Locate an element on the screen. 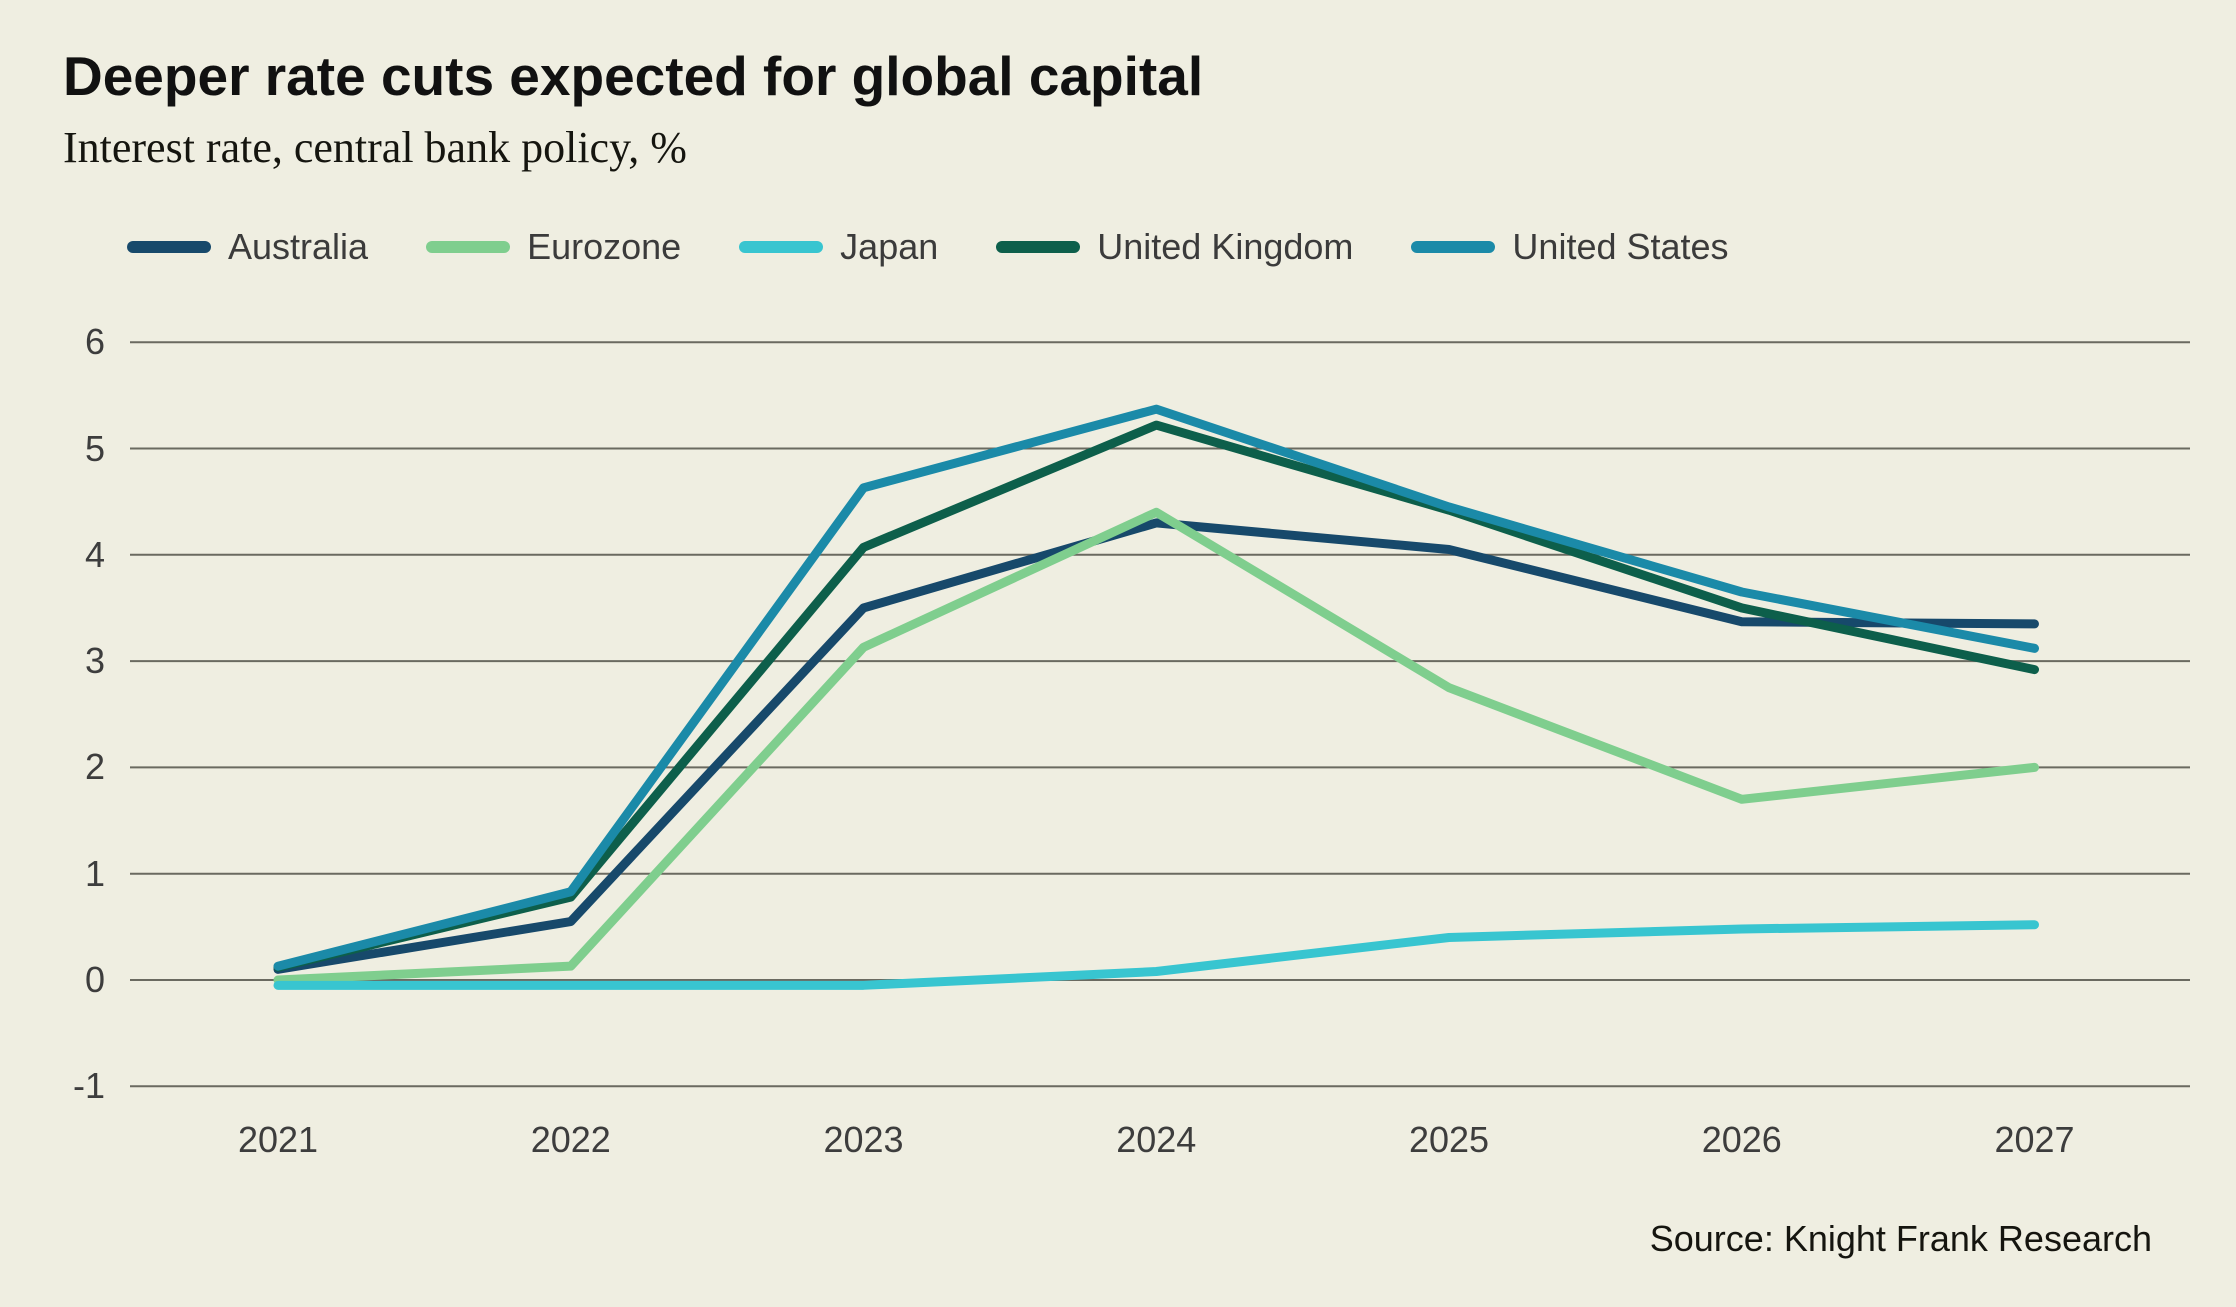  legend-label-united-states: United States is located at coordinates (1620, 246).